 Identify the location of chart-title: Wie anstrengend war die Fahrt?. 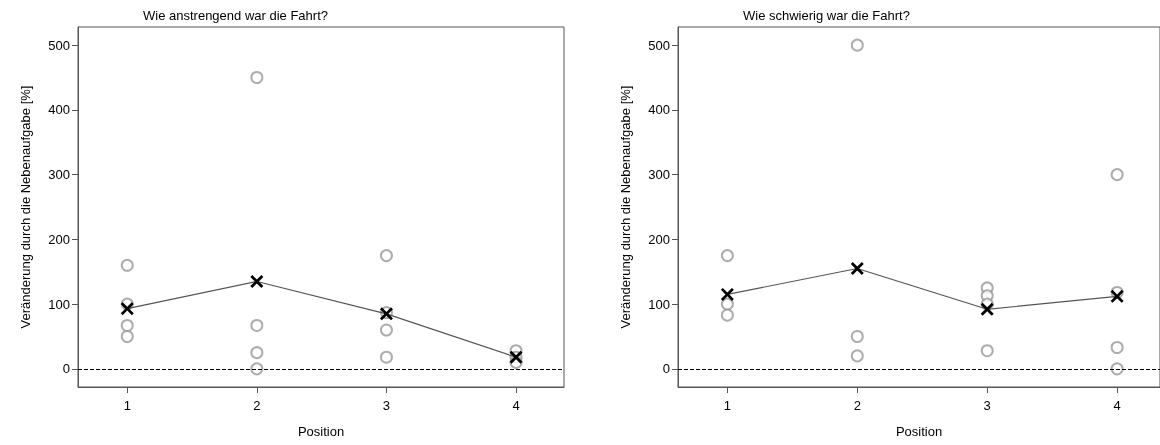
(235, 15).